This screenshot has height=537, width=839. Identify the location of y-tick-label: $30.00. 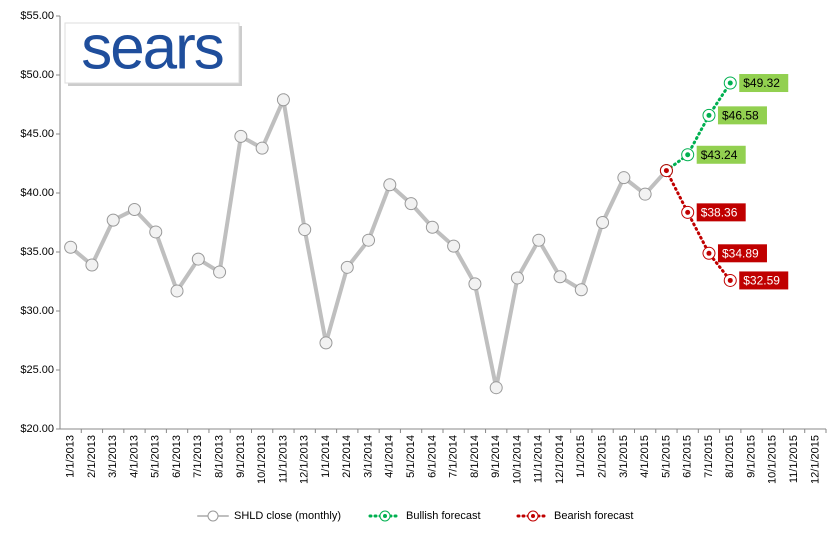
(37, 311).